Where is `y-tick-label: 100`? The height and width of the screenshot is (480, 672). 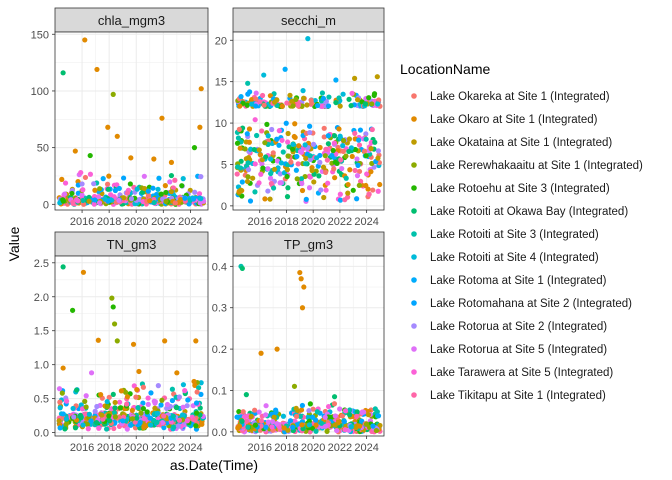 y-tick-label: 100 is located at coordinates (40, 92).